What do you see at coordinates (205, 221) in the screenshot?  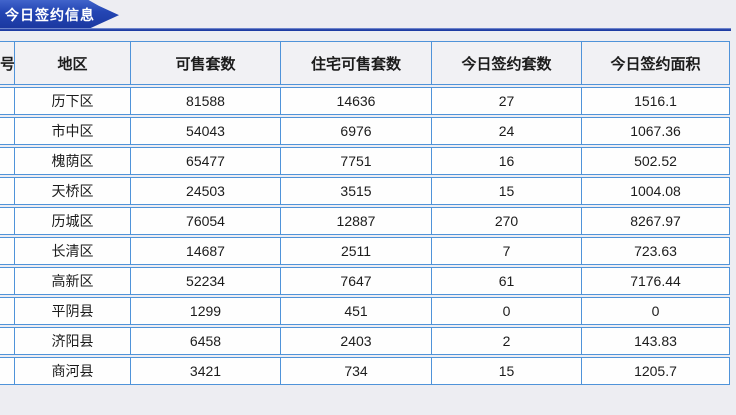 I see `cell-available: 76054` at bounding box center [205, 221].